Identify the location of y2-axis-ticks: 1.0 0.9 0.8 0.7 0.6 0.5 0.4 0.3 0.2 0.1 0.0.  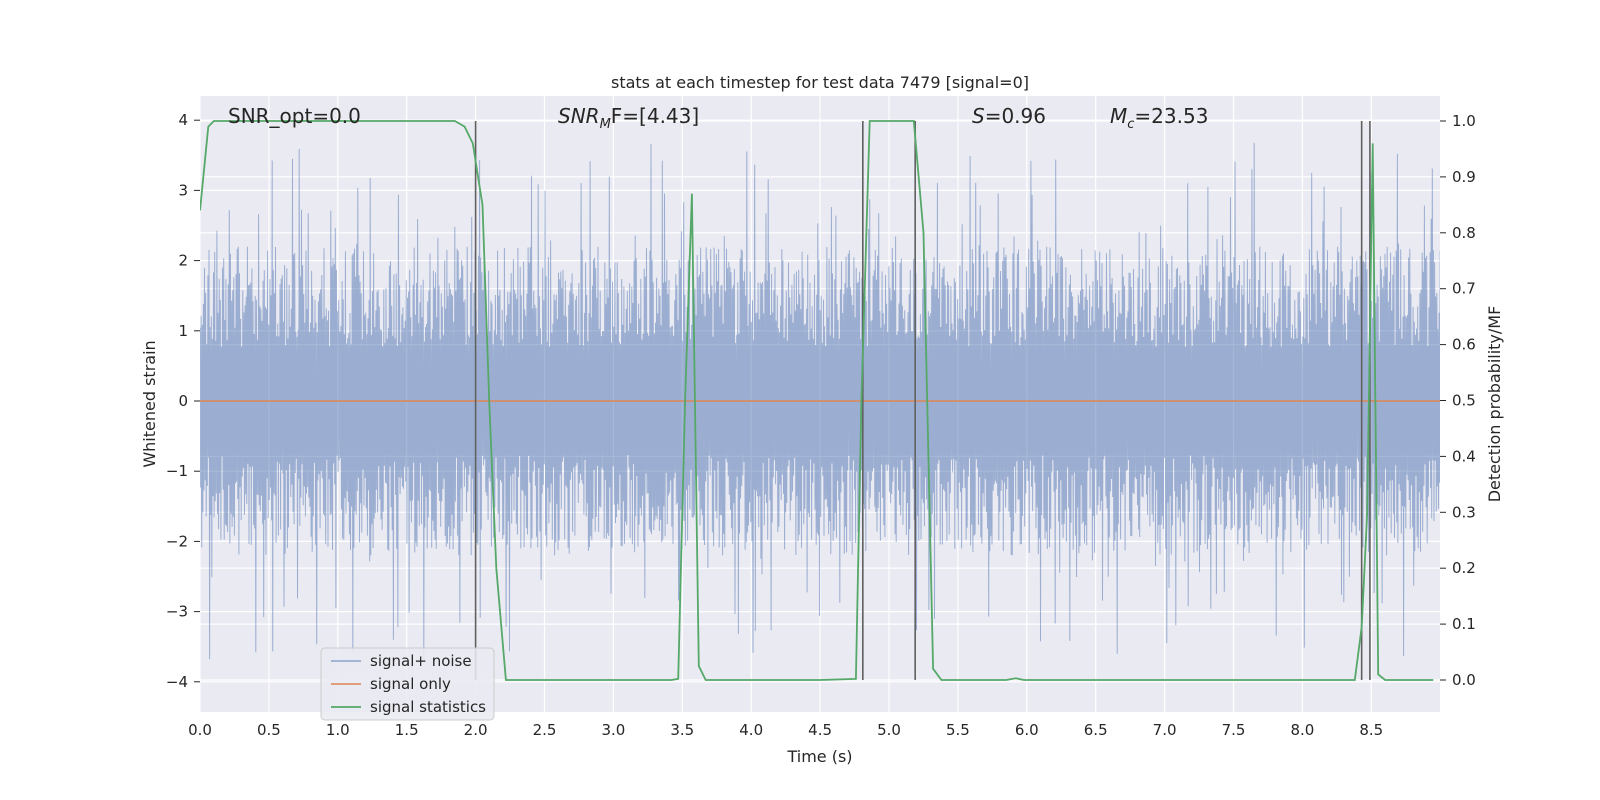
(1458, 400).